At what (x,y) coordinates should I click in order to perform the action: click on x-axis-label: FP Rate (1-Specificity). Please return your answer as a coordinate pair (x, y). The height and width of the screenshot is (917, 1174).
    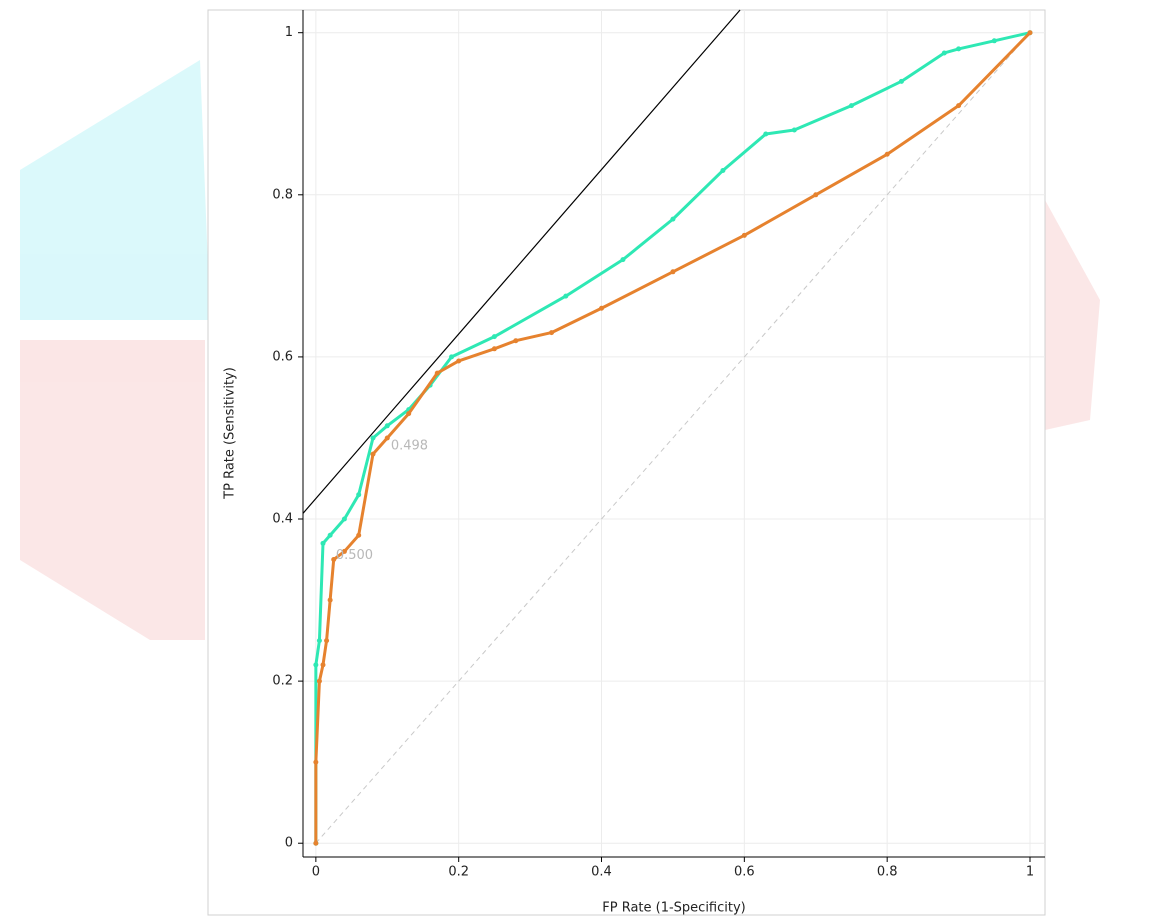
    Looking at the image, I should click on (674, 908).